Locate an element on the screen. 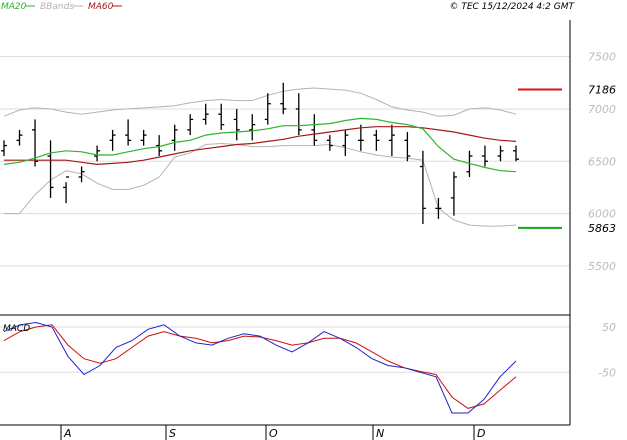 The height and width of the screenshot is (440, 627). legend: MA20 BBands MA60 is located at coordinates (61, 7).